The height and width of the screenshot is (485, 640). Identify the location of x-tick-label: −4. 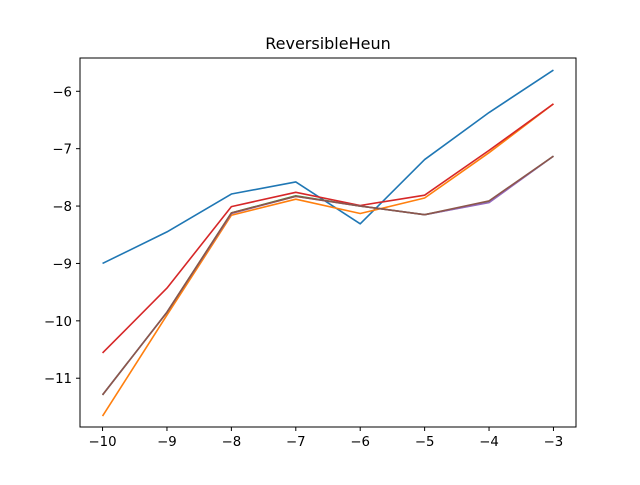
(489, 442).